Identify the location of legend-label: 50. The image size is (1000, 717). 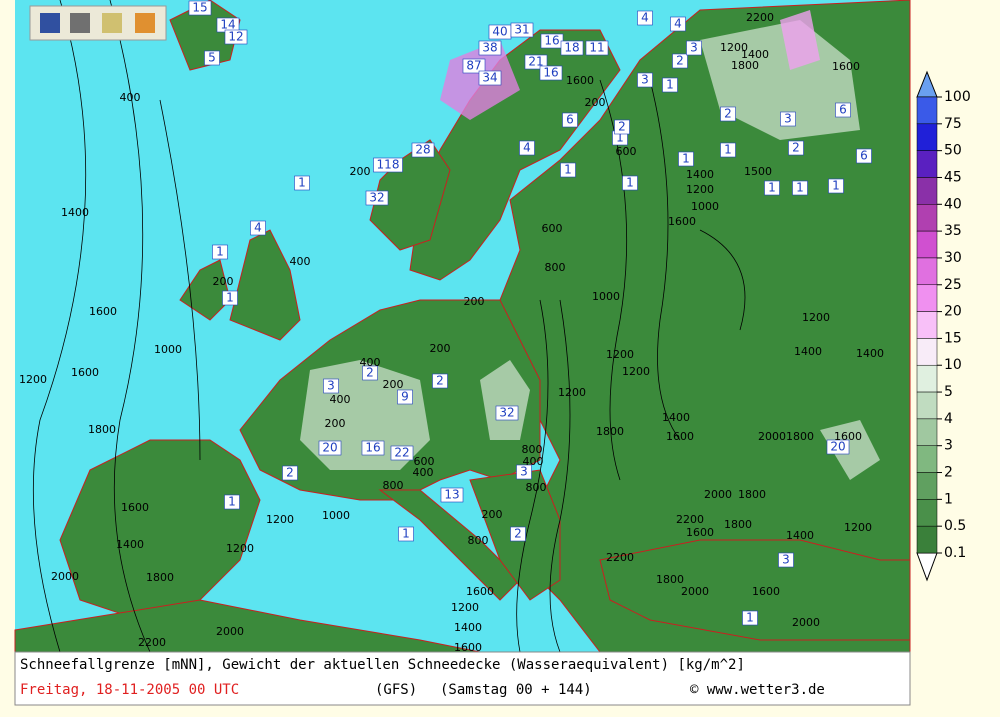
(953, 151).